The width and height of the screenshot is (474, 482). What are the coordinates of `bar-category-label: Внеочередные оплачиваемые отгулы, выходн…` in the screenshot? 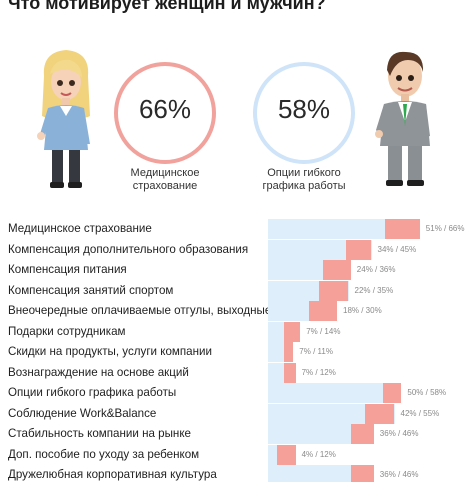 It's located at (140, 310).